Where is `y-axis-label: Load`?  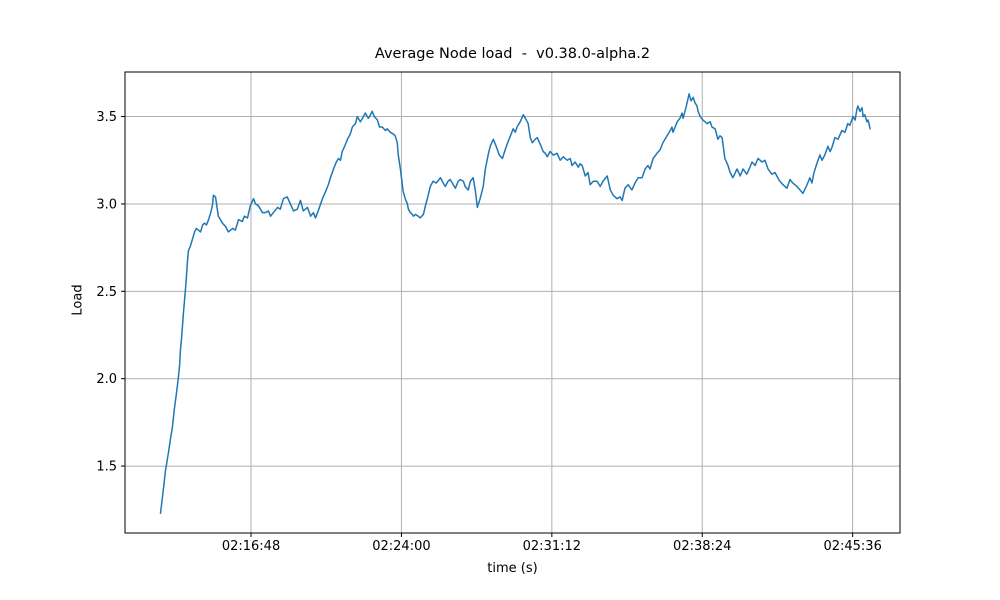
y-axis-label: Load is located at coordinates (78, 300).